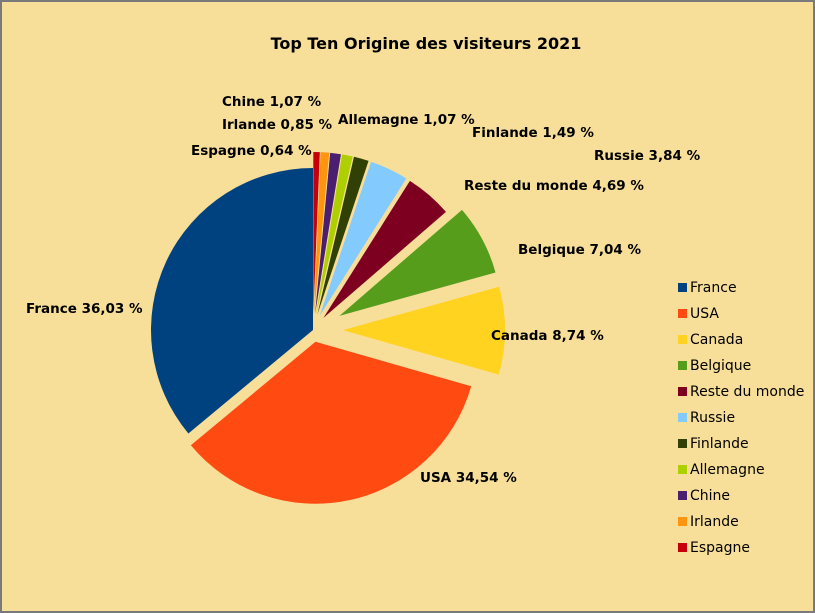 The image size is (815, 613). Describe the element at coordinates (682, 521) in the screenshot. I see `legend-swatch-irlande` at that location.